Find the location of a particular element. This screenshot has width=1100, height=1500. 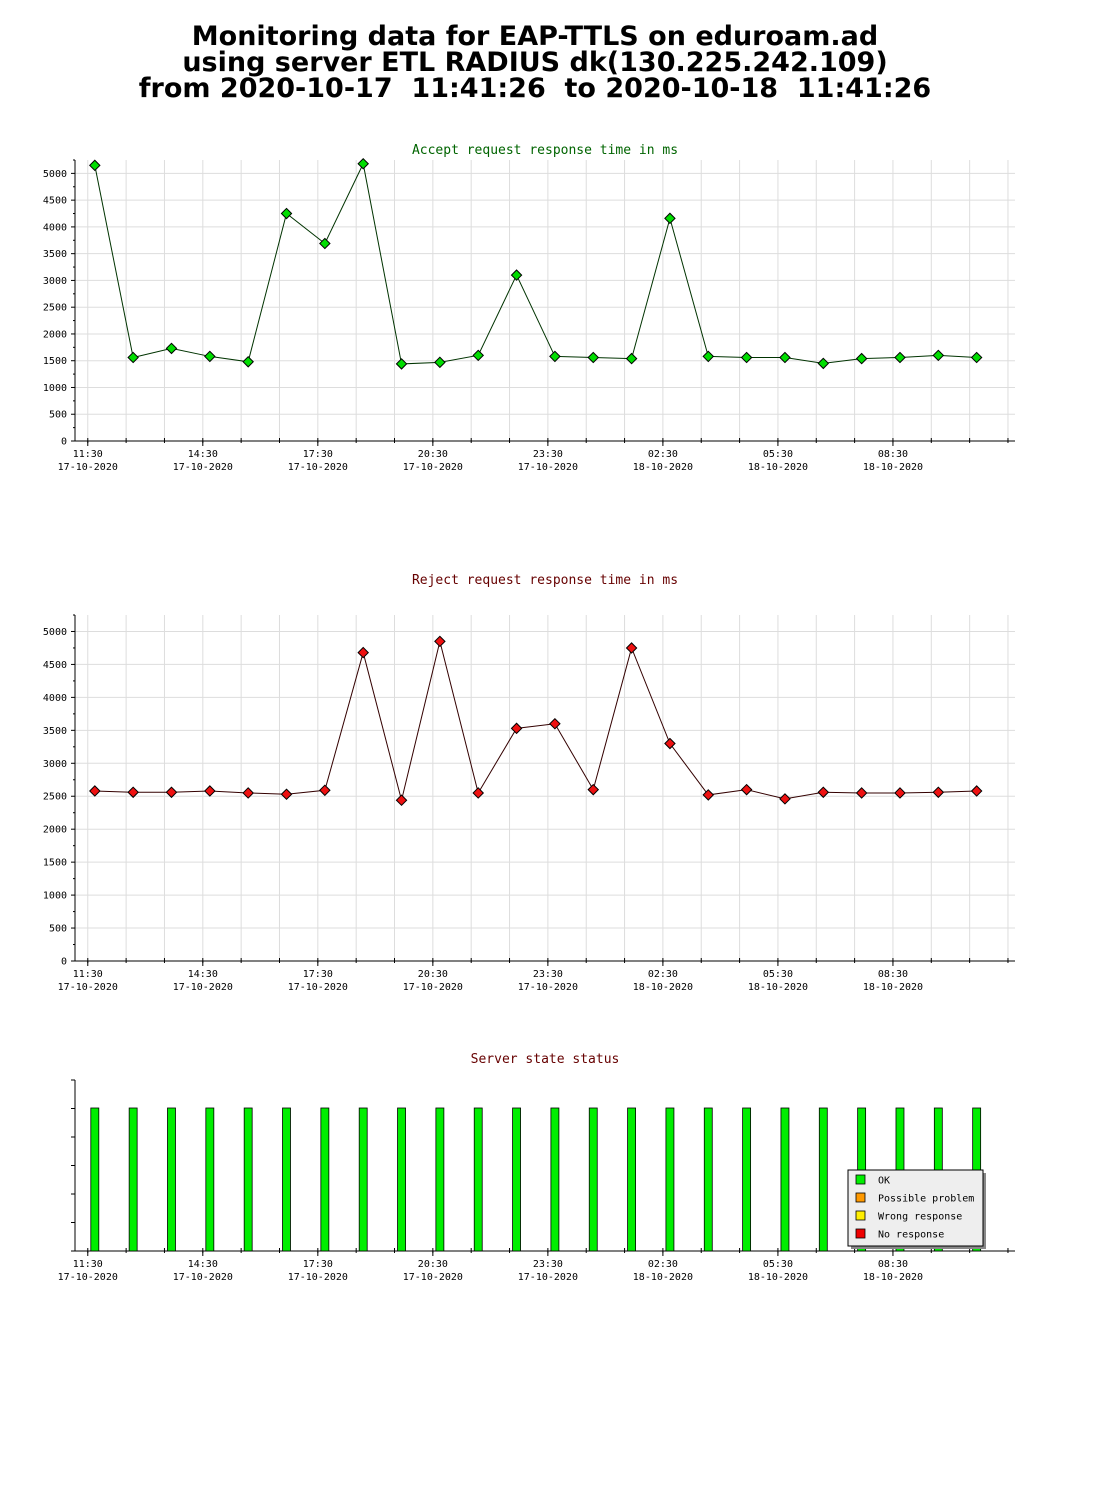

y-tick-label: 2500 is located at coordinates (55, 308).